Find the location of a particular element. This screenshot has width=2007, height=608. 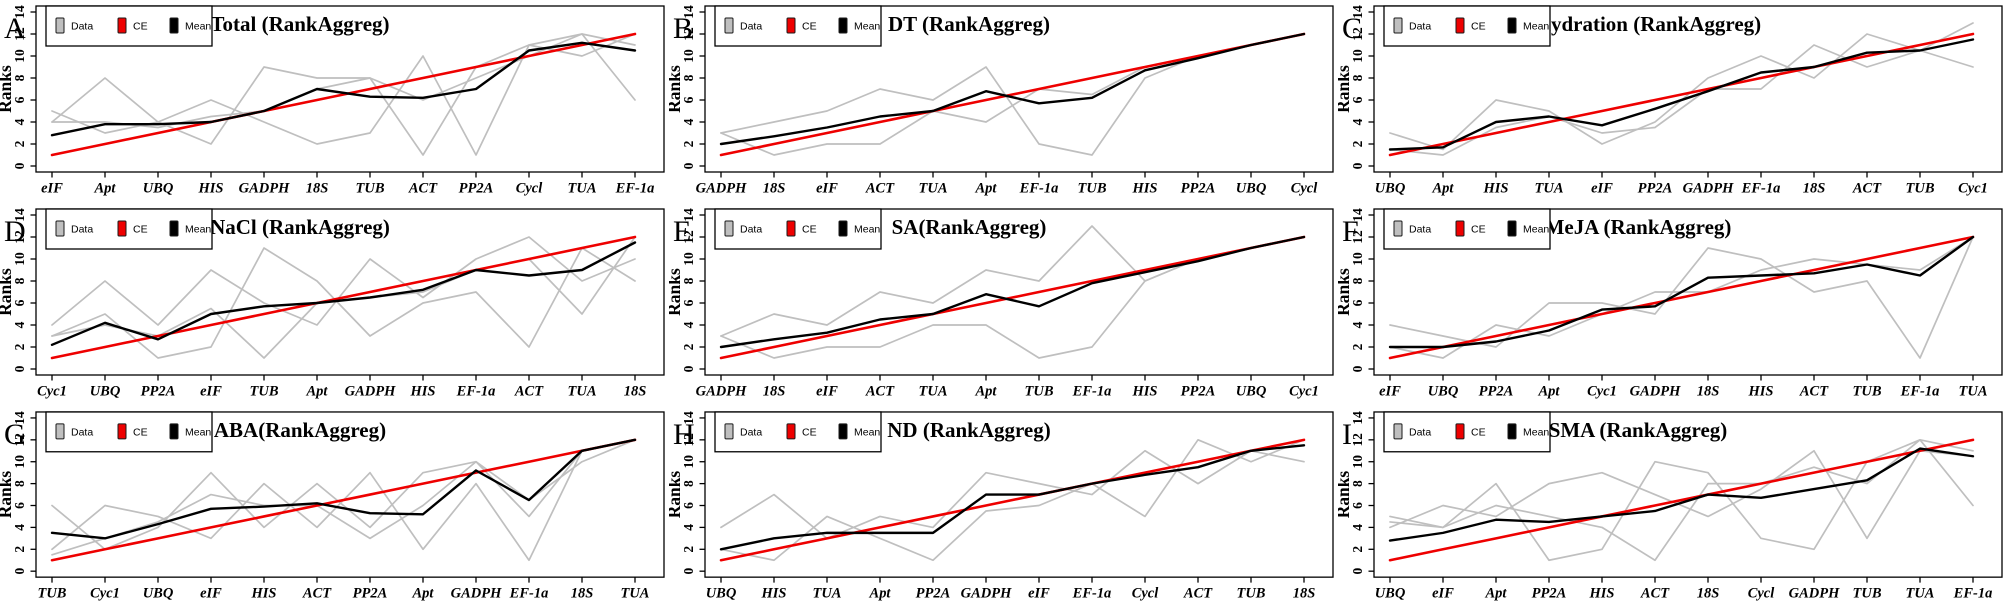

legend-label-ce: CE is located at coordinates (1478, 27).